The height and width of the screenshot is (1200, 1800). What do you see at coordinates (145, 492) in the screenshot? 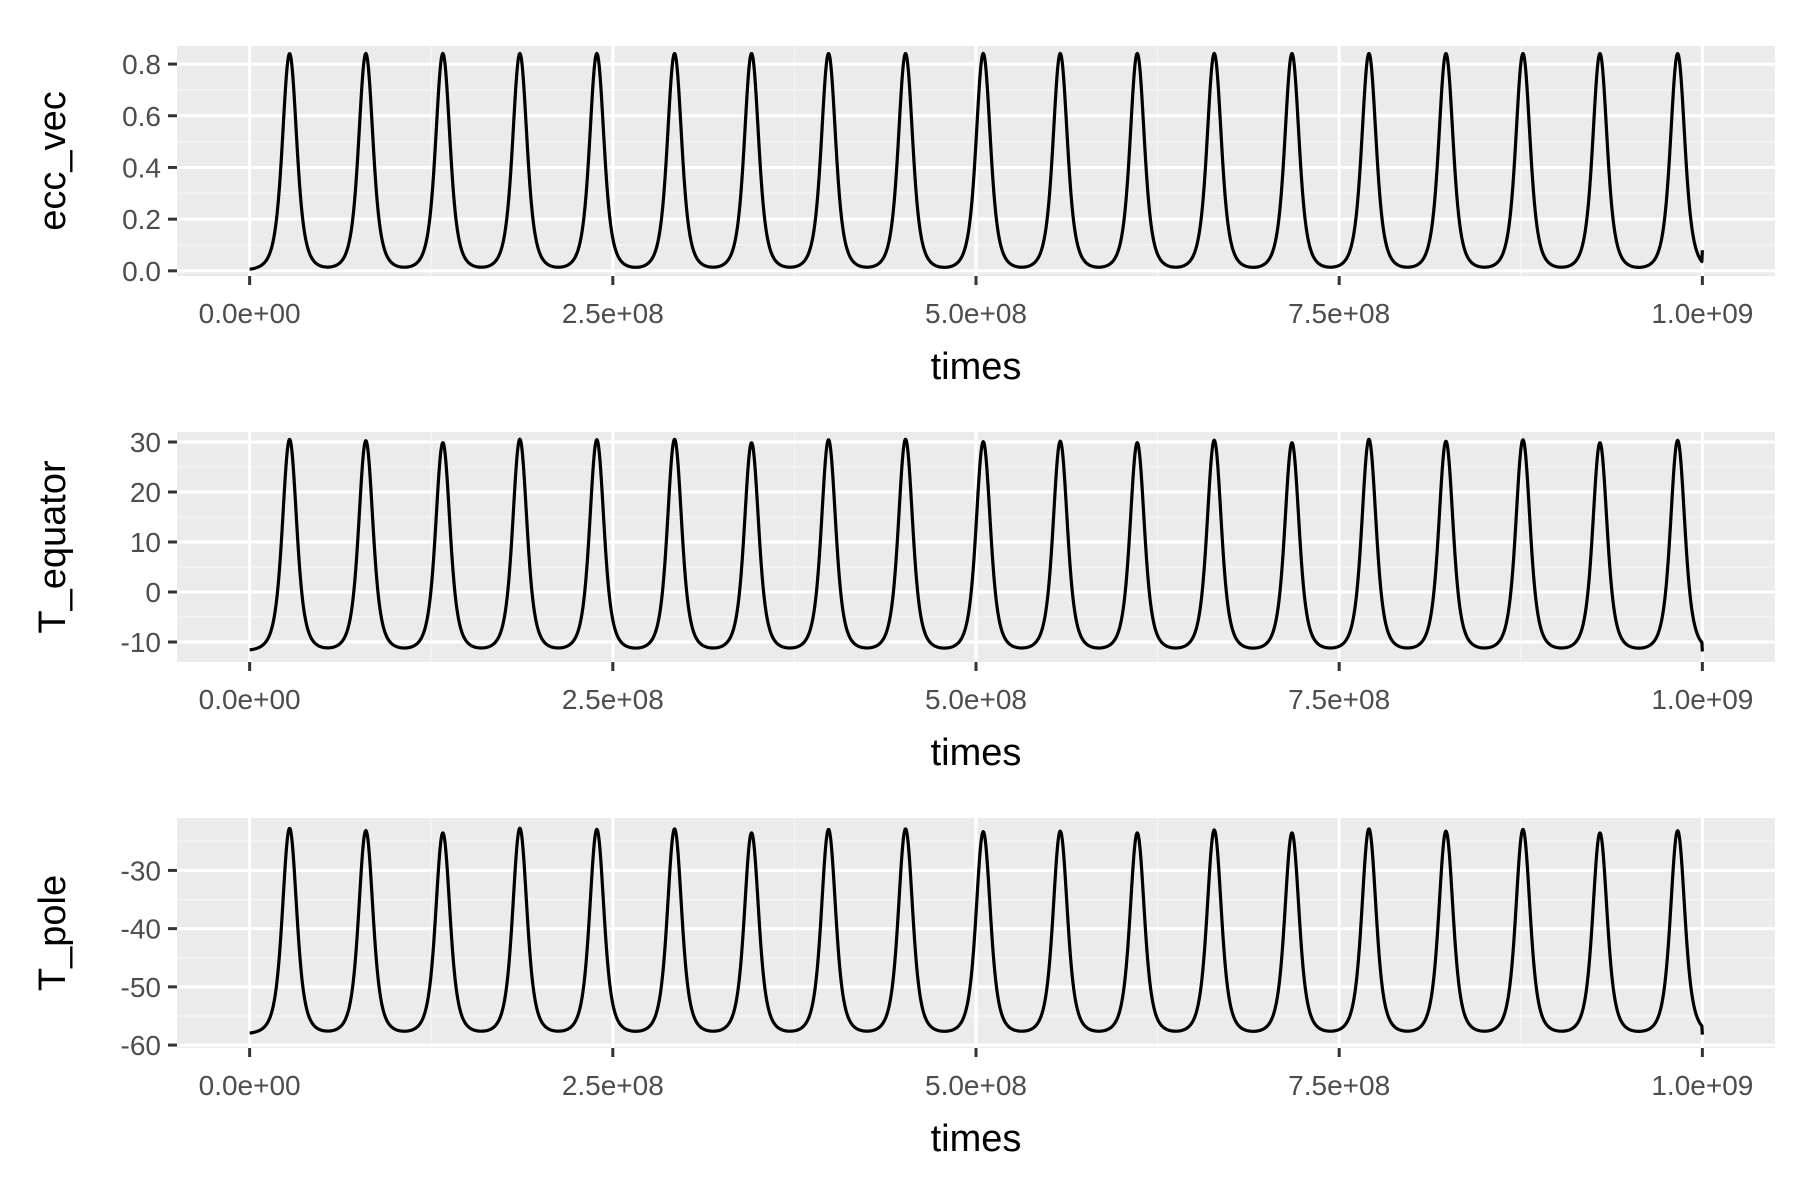
I see `y-tick-label: 20` at bounding box center [145, 492].